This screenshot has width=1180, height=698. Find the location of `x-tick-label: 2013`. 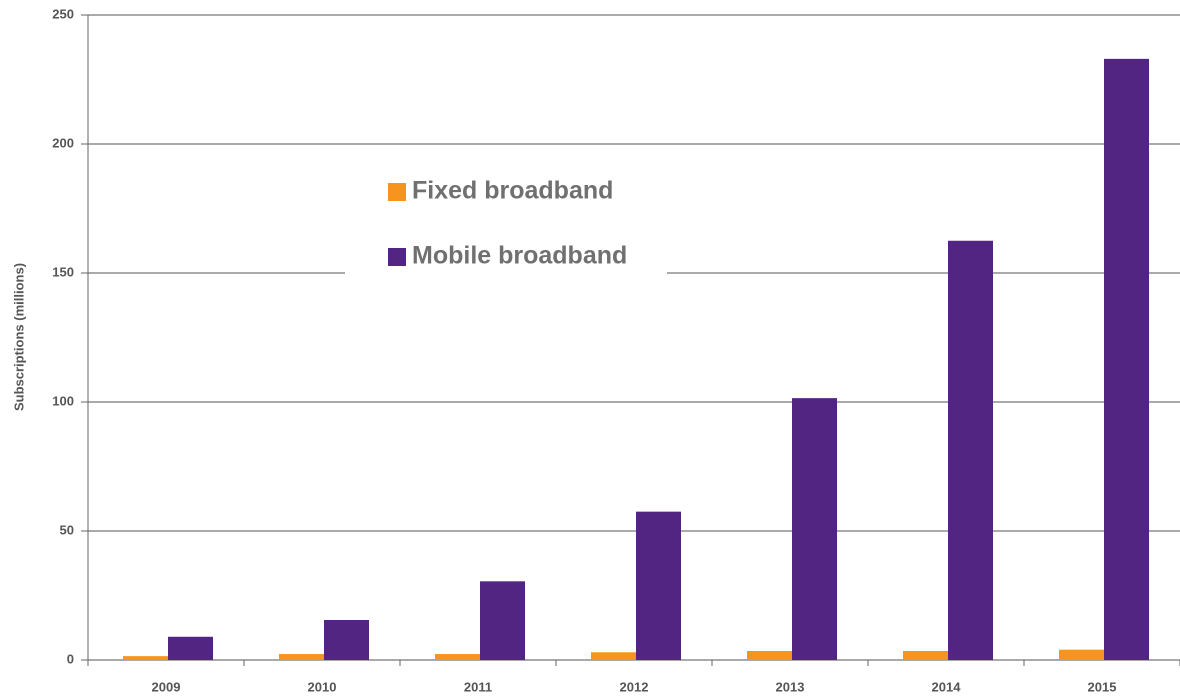

x-tick-label: 2013 is located at coordinates (790, 686).